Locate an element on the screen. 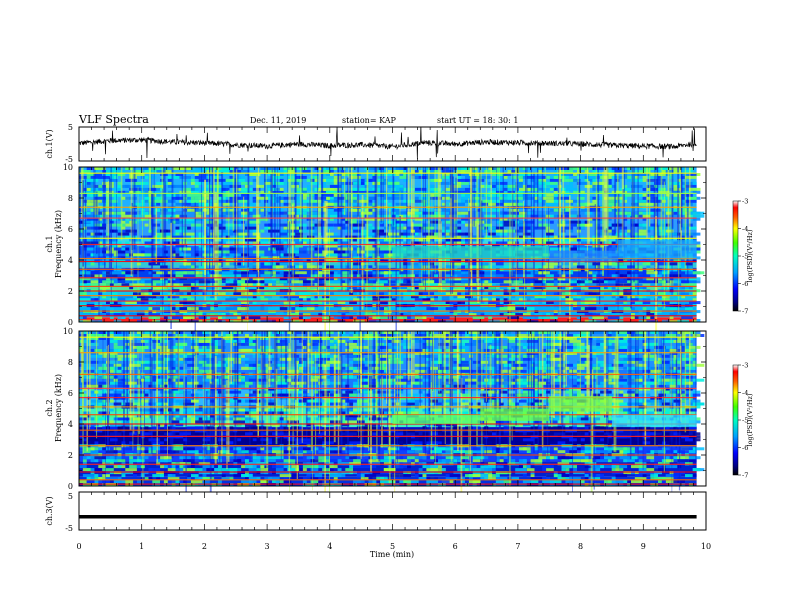 The width and height of the screenshot is (792, 612). ch1-colorbar-tick--6: -6 is located at coordinates (745, 284).